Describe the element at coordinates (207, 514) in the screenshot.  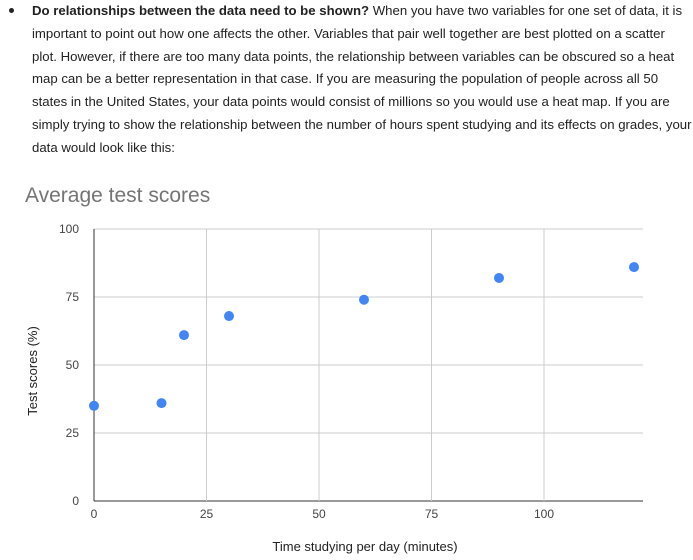
I see `x-tick-label: 25` at that location.